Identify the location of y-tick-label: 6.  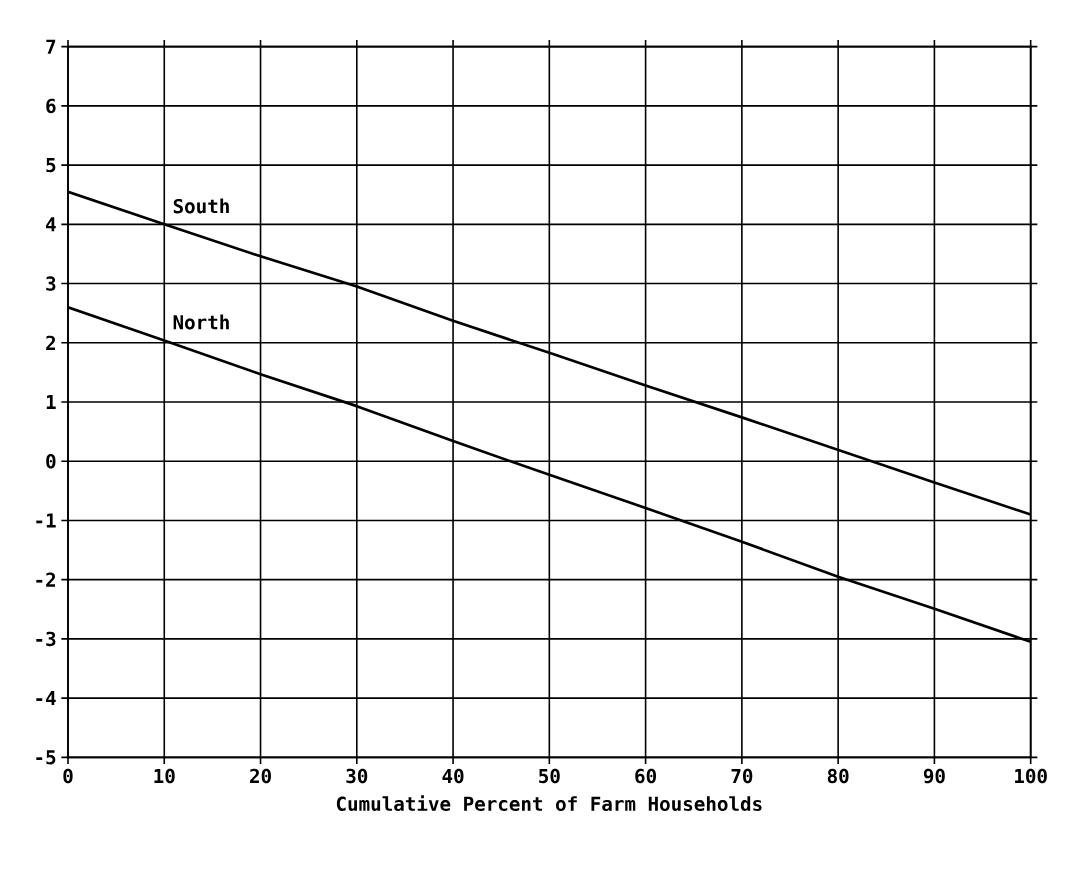
(51, 105).